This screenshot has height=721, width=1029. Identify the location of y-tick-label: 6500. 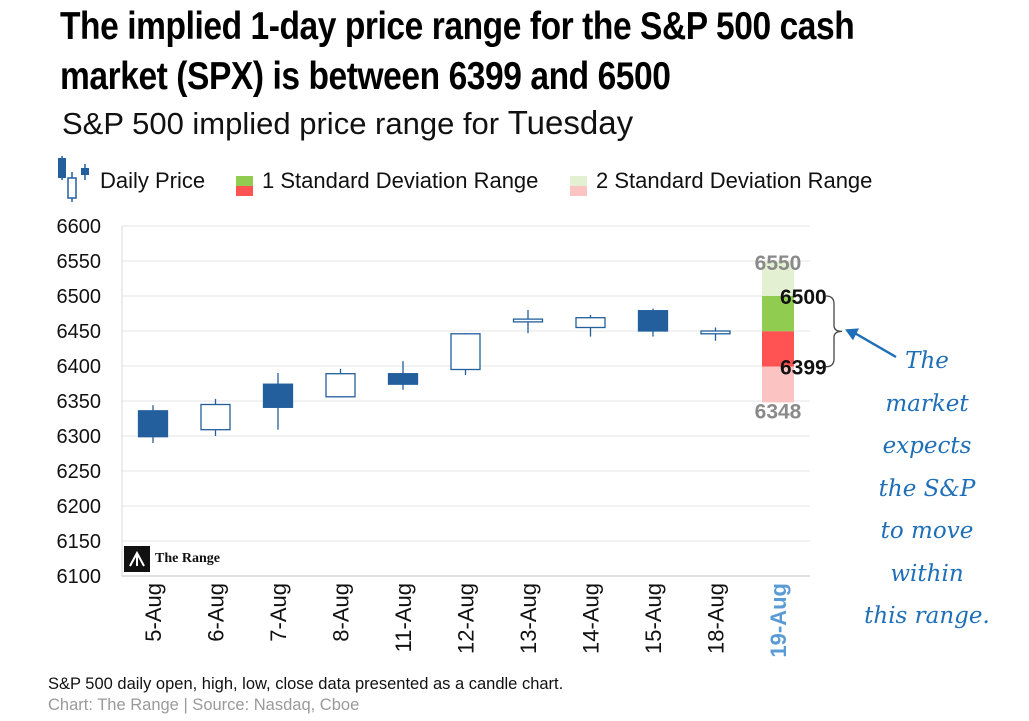
(79, 297).